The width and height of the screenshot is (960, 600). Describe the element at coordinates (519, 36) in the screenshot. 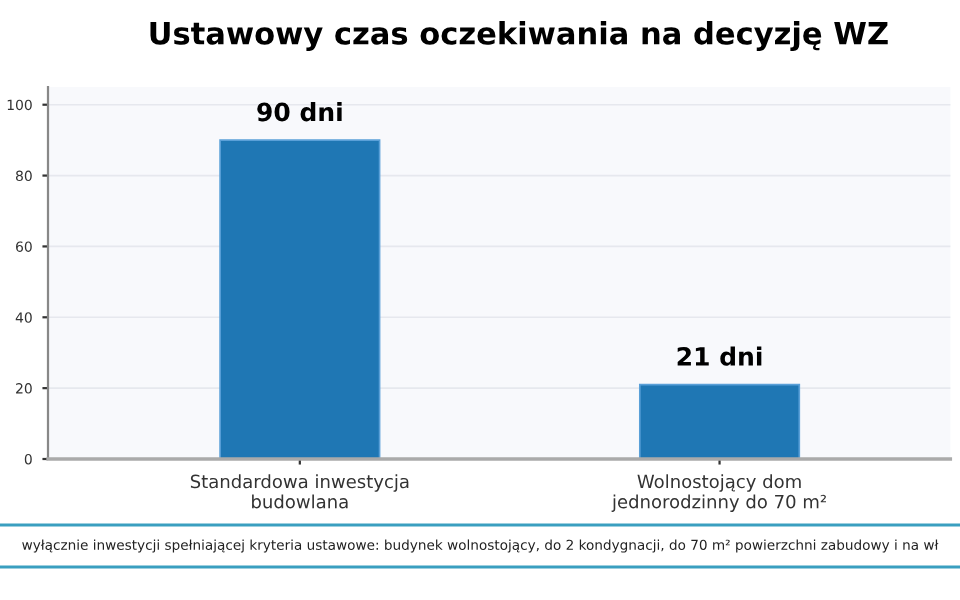

I see `chart-title: Ustawowy czas oczekiwania na decyzję WZ` at that location.